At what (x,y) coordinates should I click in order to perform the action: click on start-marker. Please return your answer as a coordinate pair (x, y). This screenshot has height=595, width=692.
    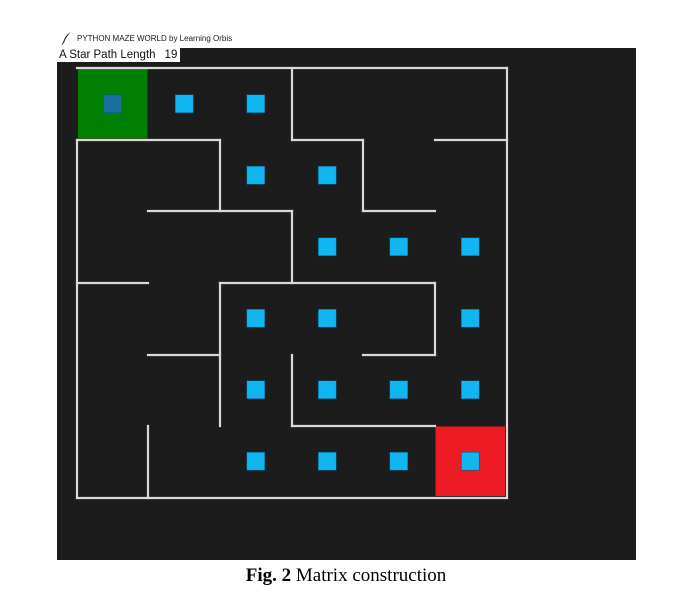
    Looking at the image, I should click on (113, 104).